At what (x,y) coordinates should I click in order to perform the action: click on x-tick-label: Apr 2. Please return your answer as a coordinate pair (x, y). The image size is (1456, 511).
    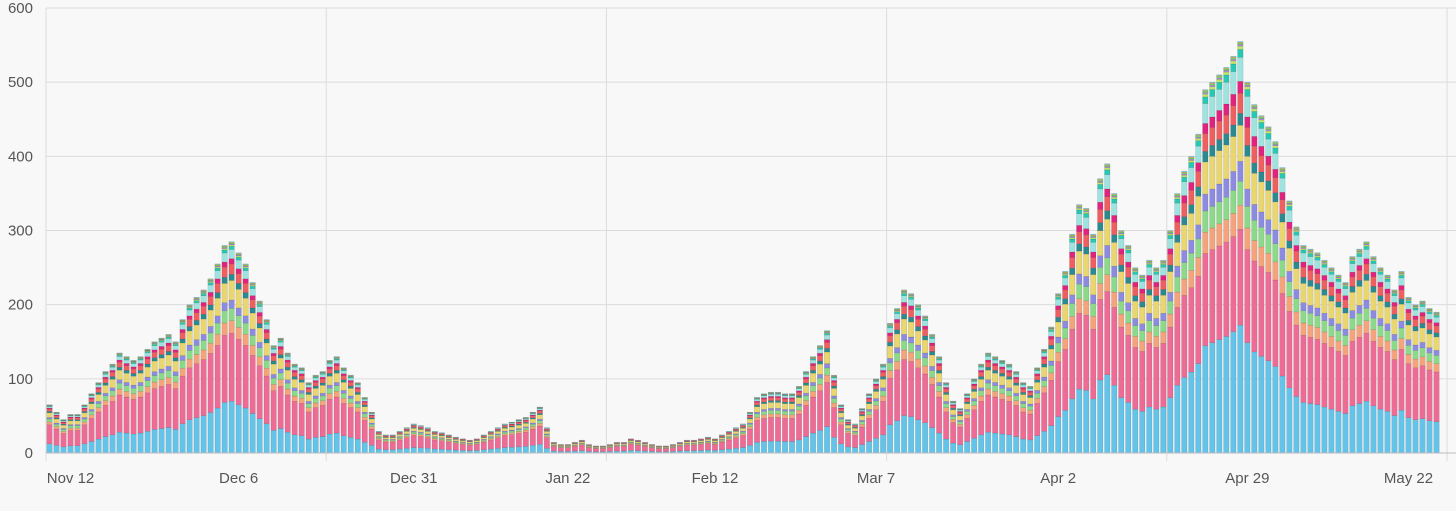
    Looking at the image, I should click on (1058, 478).